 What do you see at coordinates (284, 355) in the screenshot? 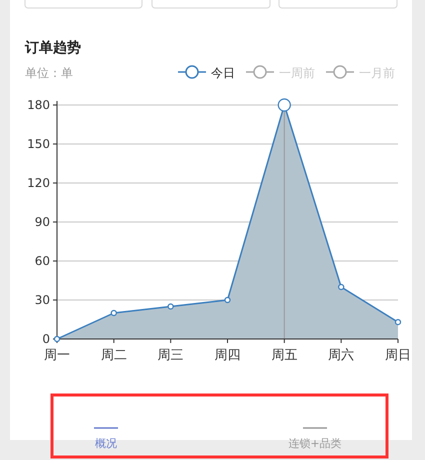
I see `x-tick-label: 周五` at bounding box center [284, 355].